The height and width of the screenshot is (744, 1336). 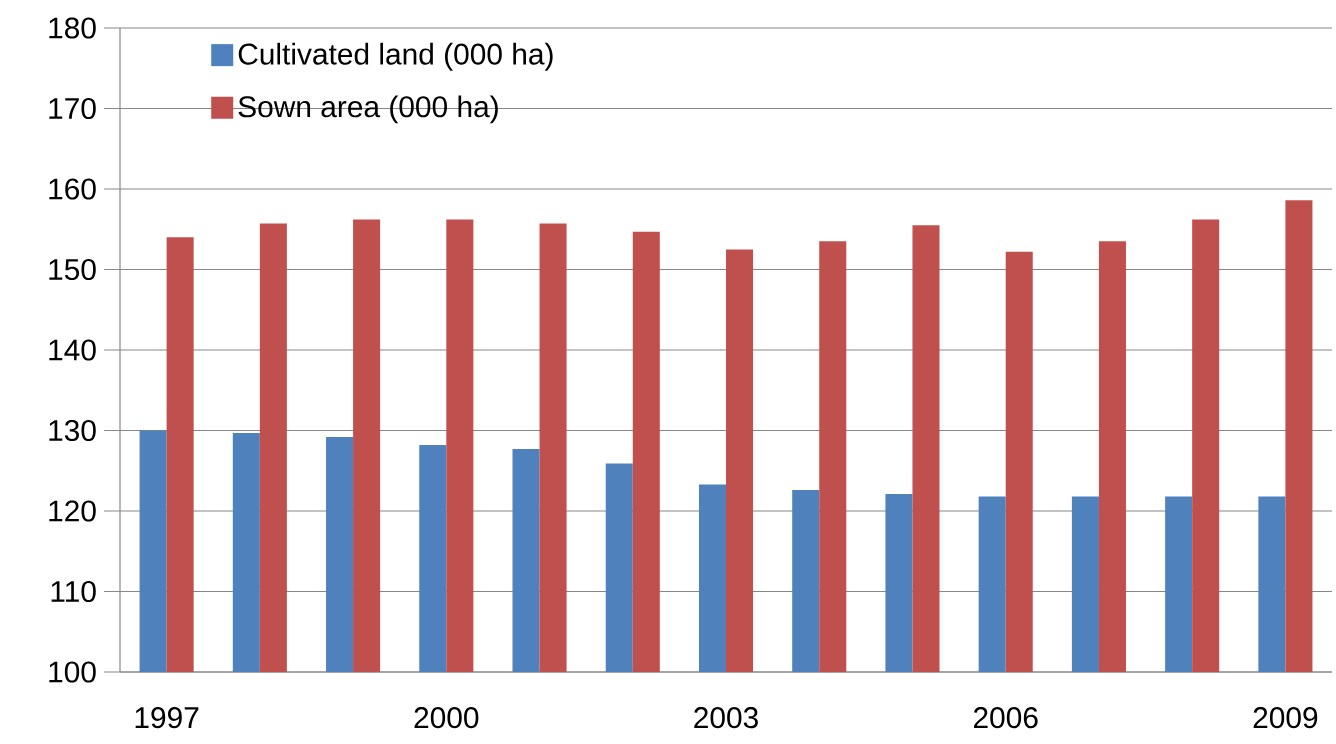 What do you see at coordinates (72, 28) in the screenshot?
I see `y-tick-label: 180` at bounding box center [72, 28].